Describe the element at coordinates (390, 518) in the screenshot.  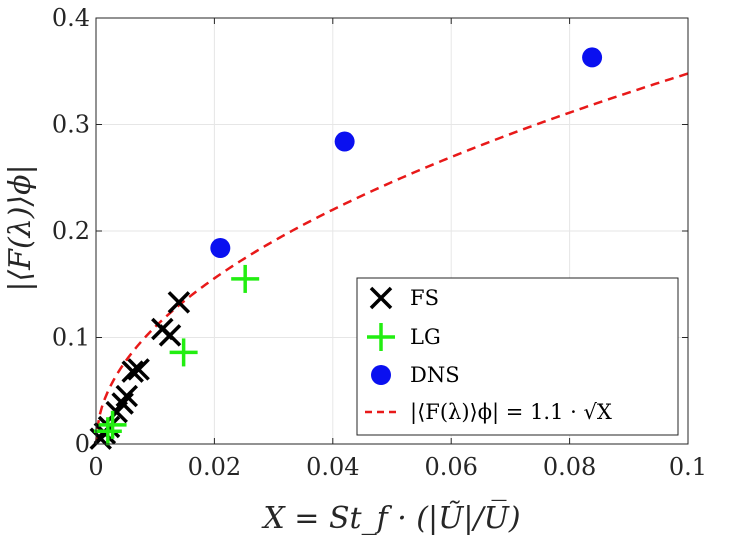
I see `x-axis-title: X = St_f · (|Ũ|/U̅)` at that location.